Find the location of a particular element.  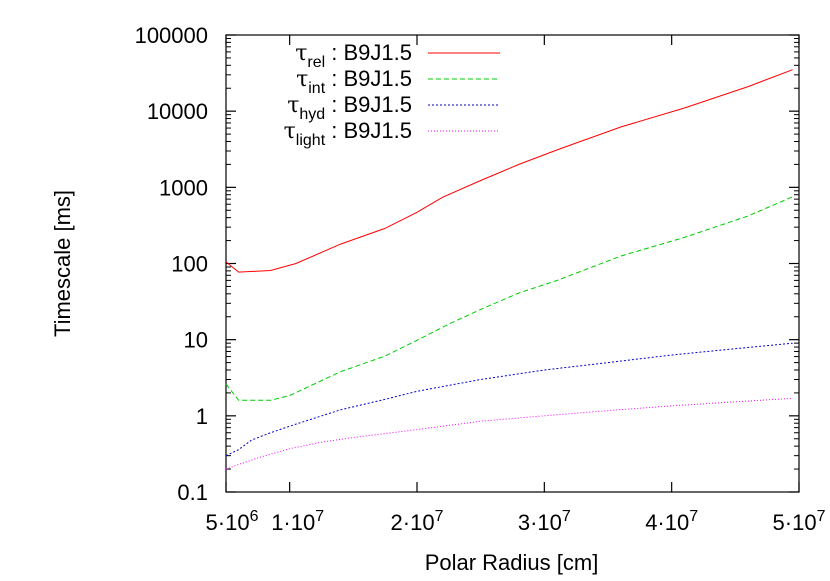

x-tick-label: 2·10⁷ is located at coordinates (417, 521).